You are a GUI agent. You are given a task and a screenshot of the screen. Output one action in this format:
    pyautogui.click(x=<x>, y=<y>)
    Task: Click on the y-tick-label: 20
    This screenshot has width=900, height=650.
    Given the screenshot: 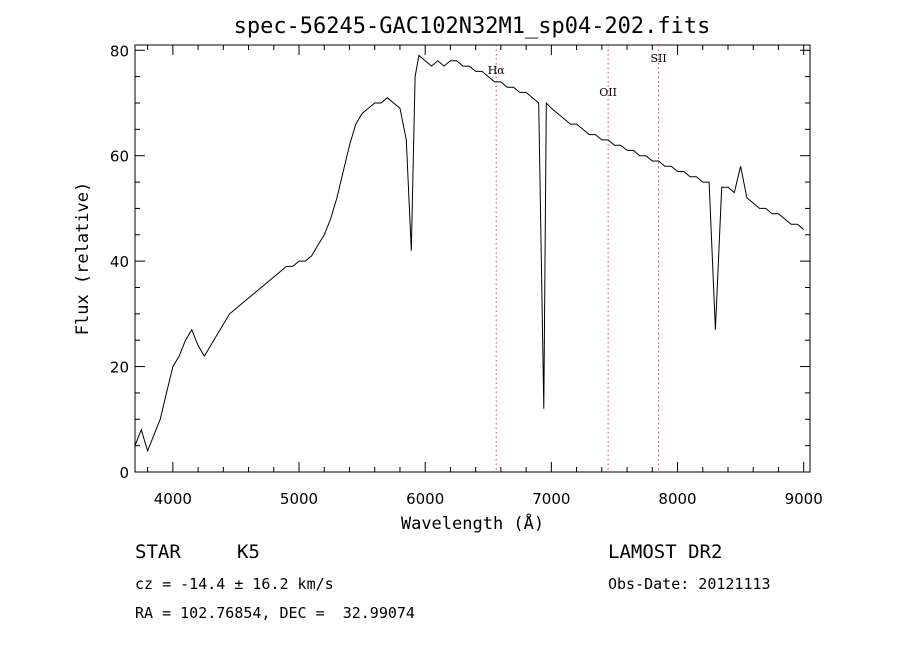 What is the action you would take?
    pyautogui.click(x=119, y=368)
    